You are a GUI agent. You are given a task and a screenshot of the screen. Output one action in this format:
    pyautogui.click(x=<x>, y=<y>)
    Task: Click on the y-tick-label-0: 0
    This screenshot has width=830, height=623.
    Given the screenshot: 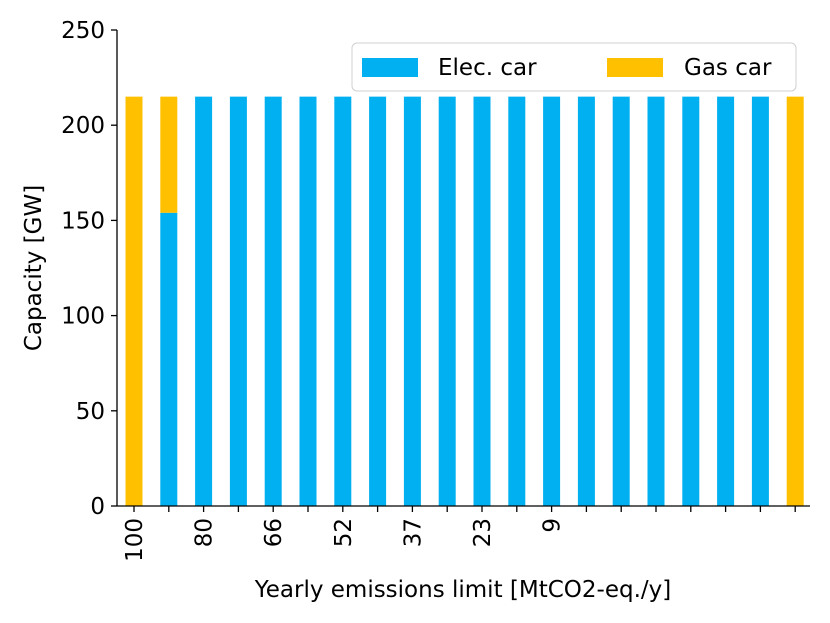 What is the action you would take?
    pyautogui.click(x=97, y=507)
    